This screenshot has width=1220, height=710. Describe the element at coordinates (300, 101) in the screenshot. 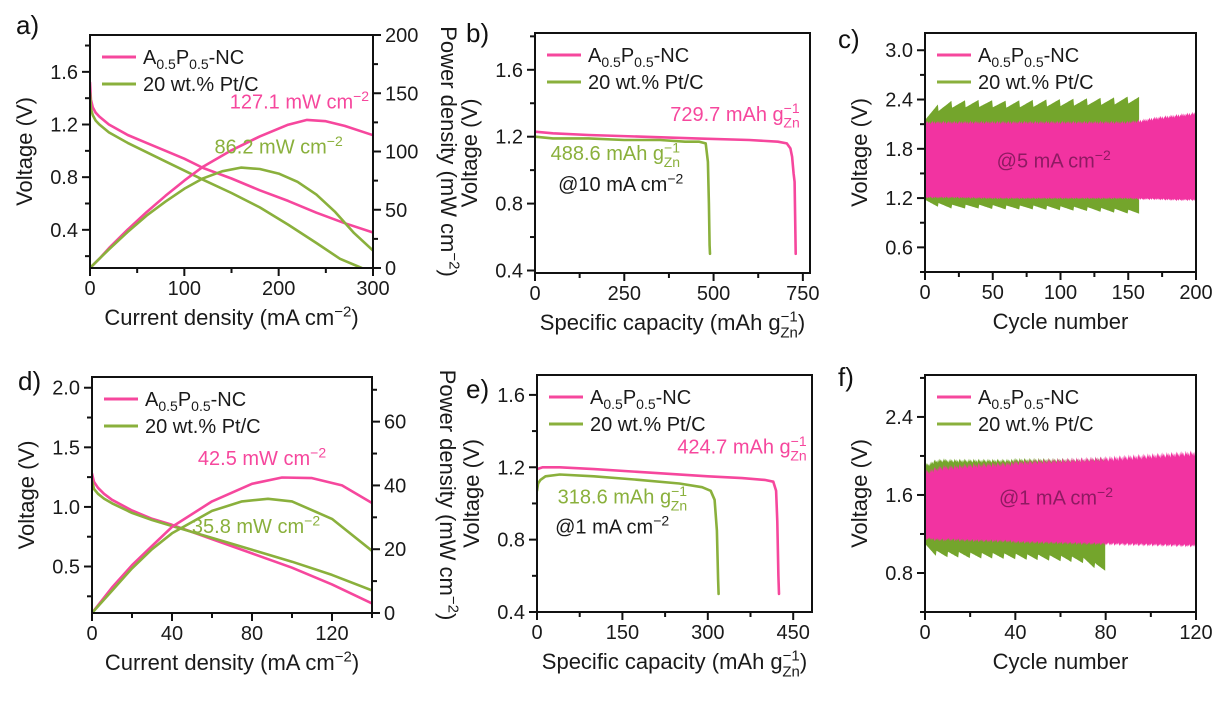

I see `svg-text: 127.1 mW cm−2` at that location.